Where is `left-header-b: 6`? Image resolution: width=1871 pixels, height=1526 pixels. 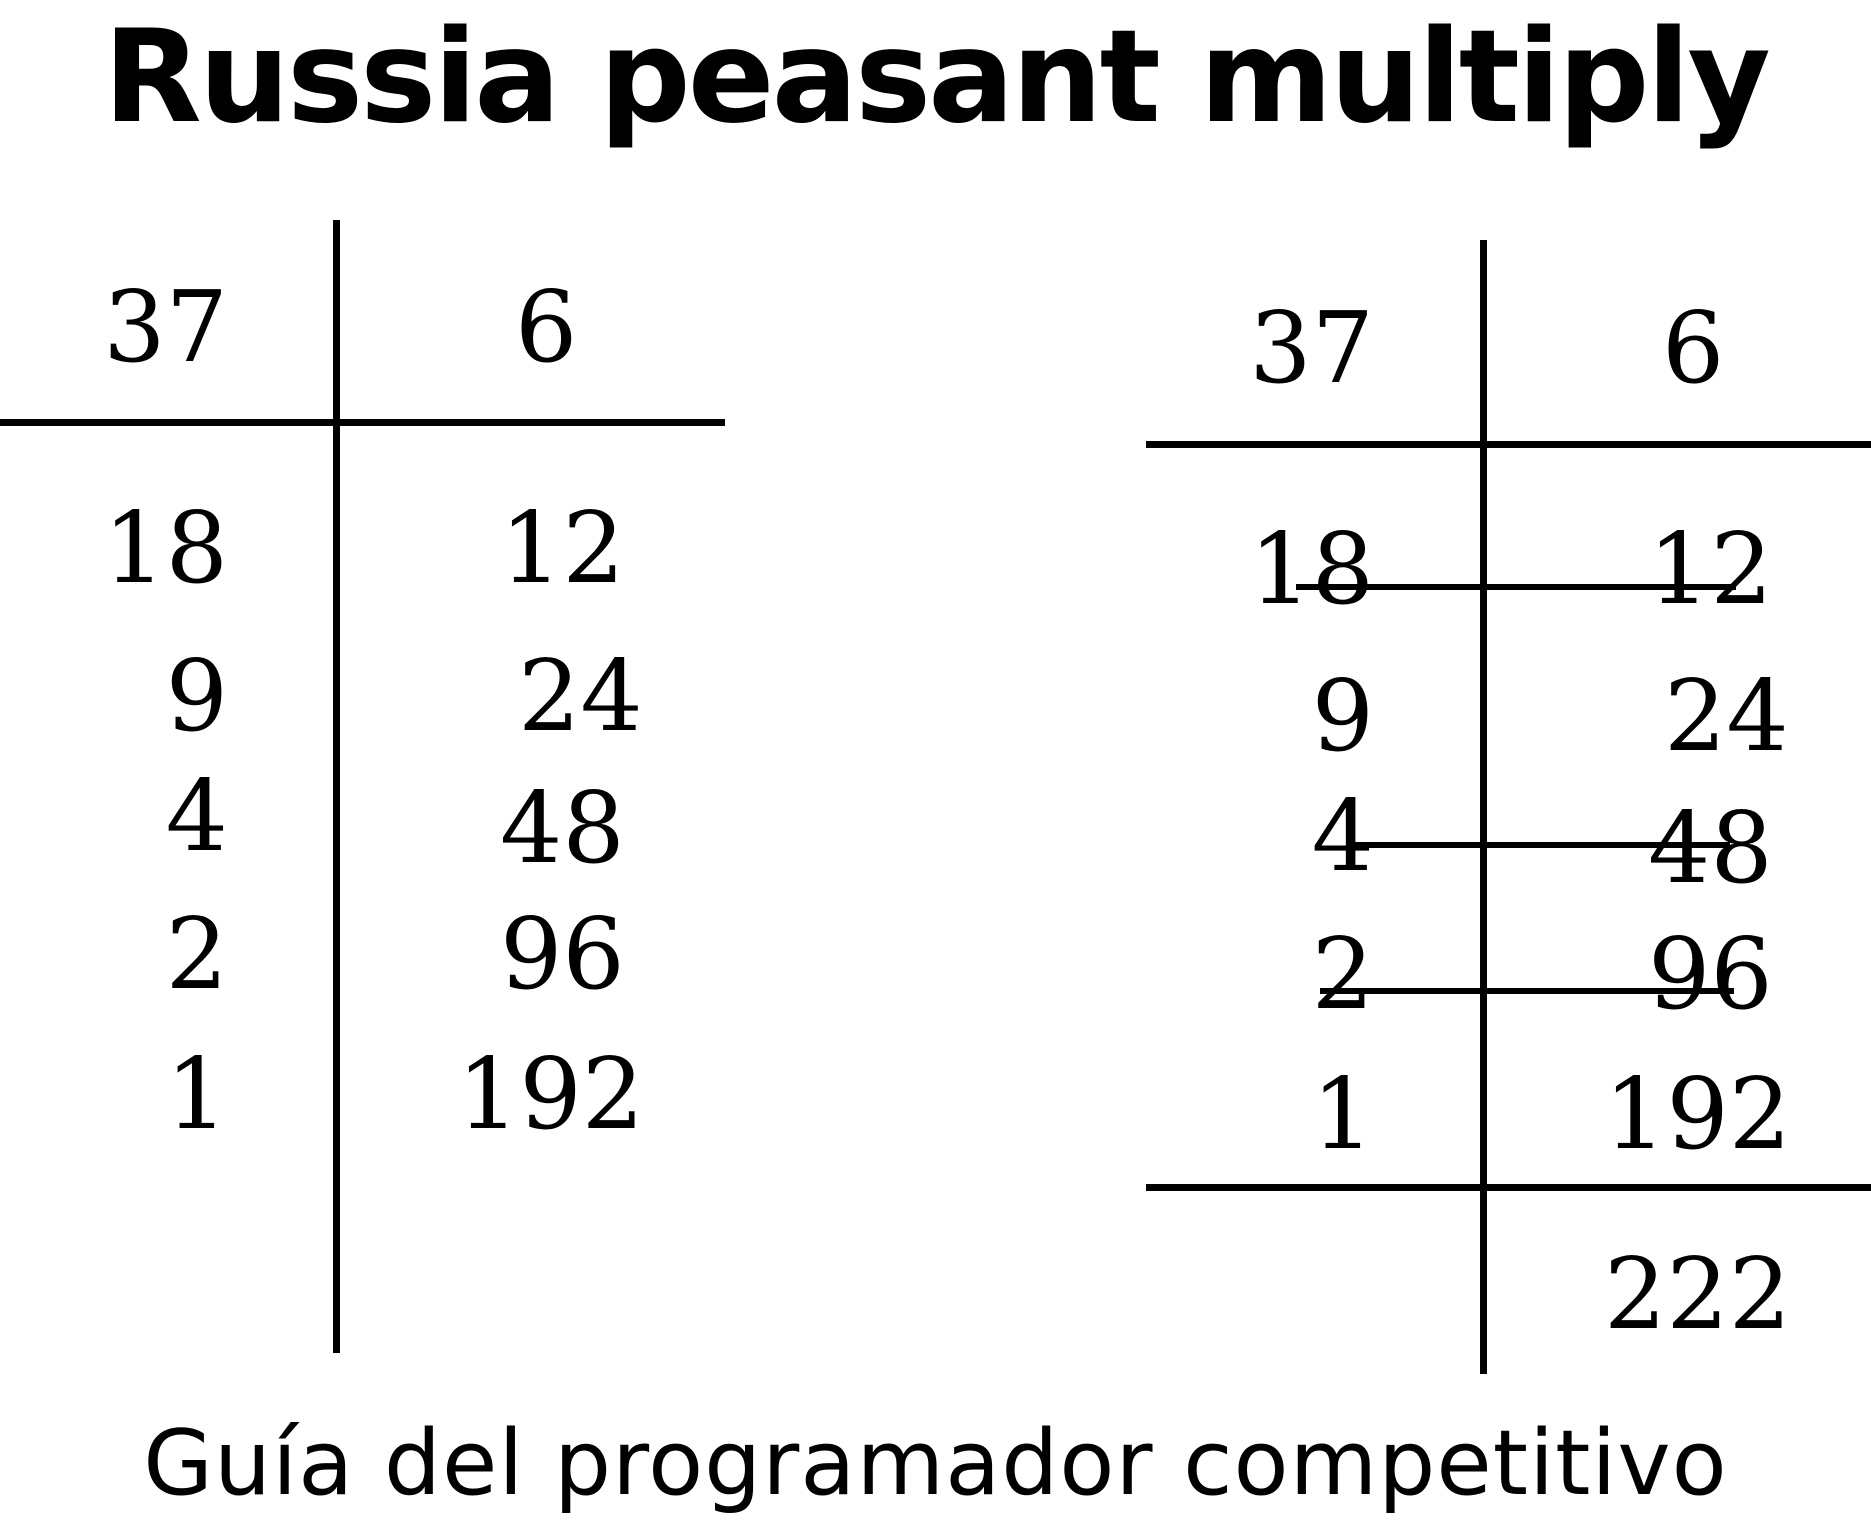 left-header-b: 6 is located at coordinates (546, 328).